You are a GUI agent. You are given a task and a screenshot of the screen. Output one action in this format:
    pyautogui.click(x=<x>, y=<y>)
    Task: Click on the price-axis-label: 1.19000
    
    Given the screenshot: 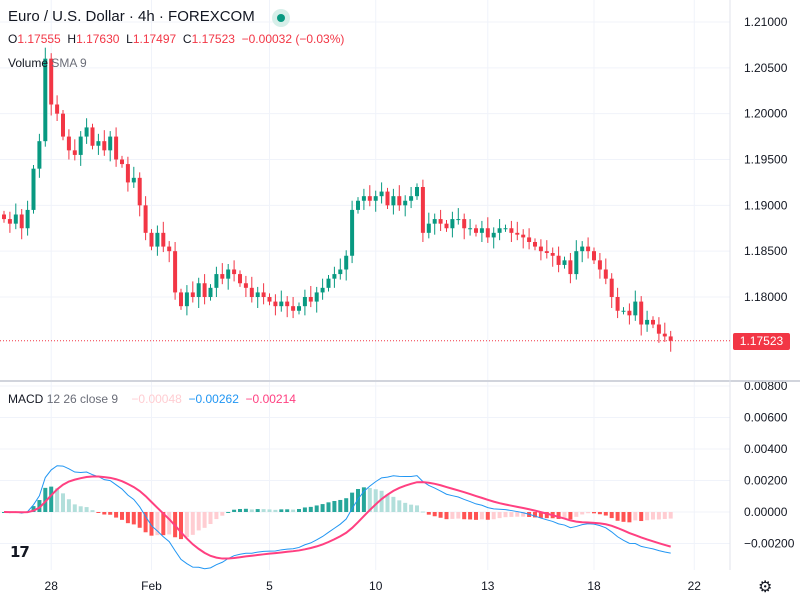 What is the action you would take?
    pyautogui.click(x=766, y=205)
    